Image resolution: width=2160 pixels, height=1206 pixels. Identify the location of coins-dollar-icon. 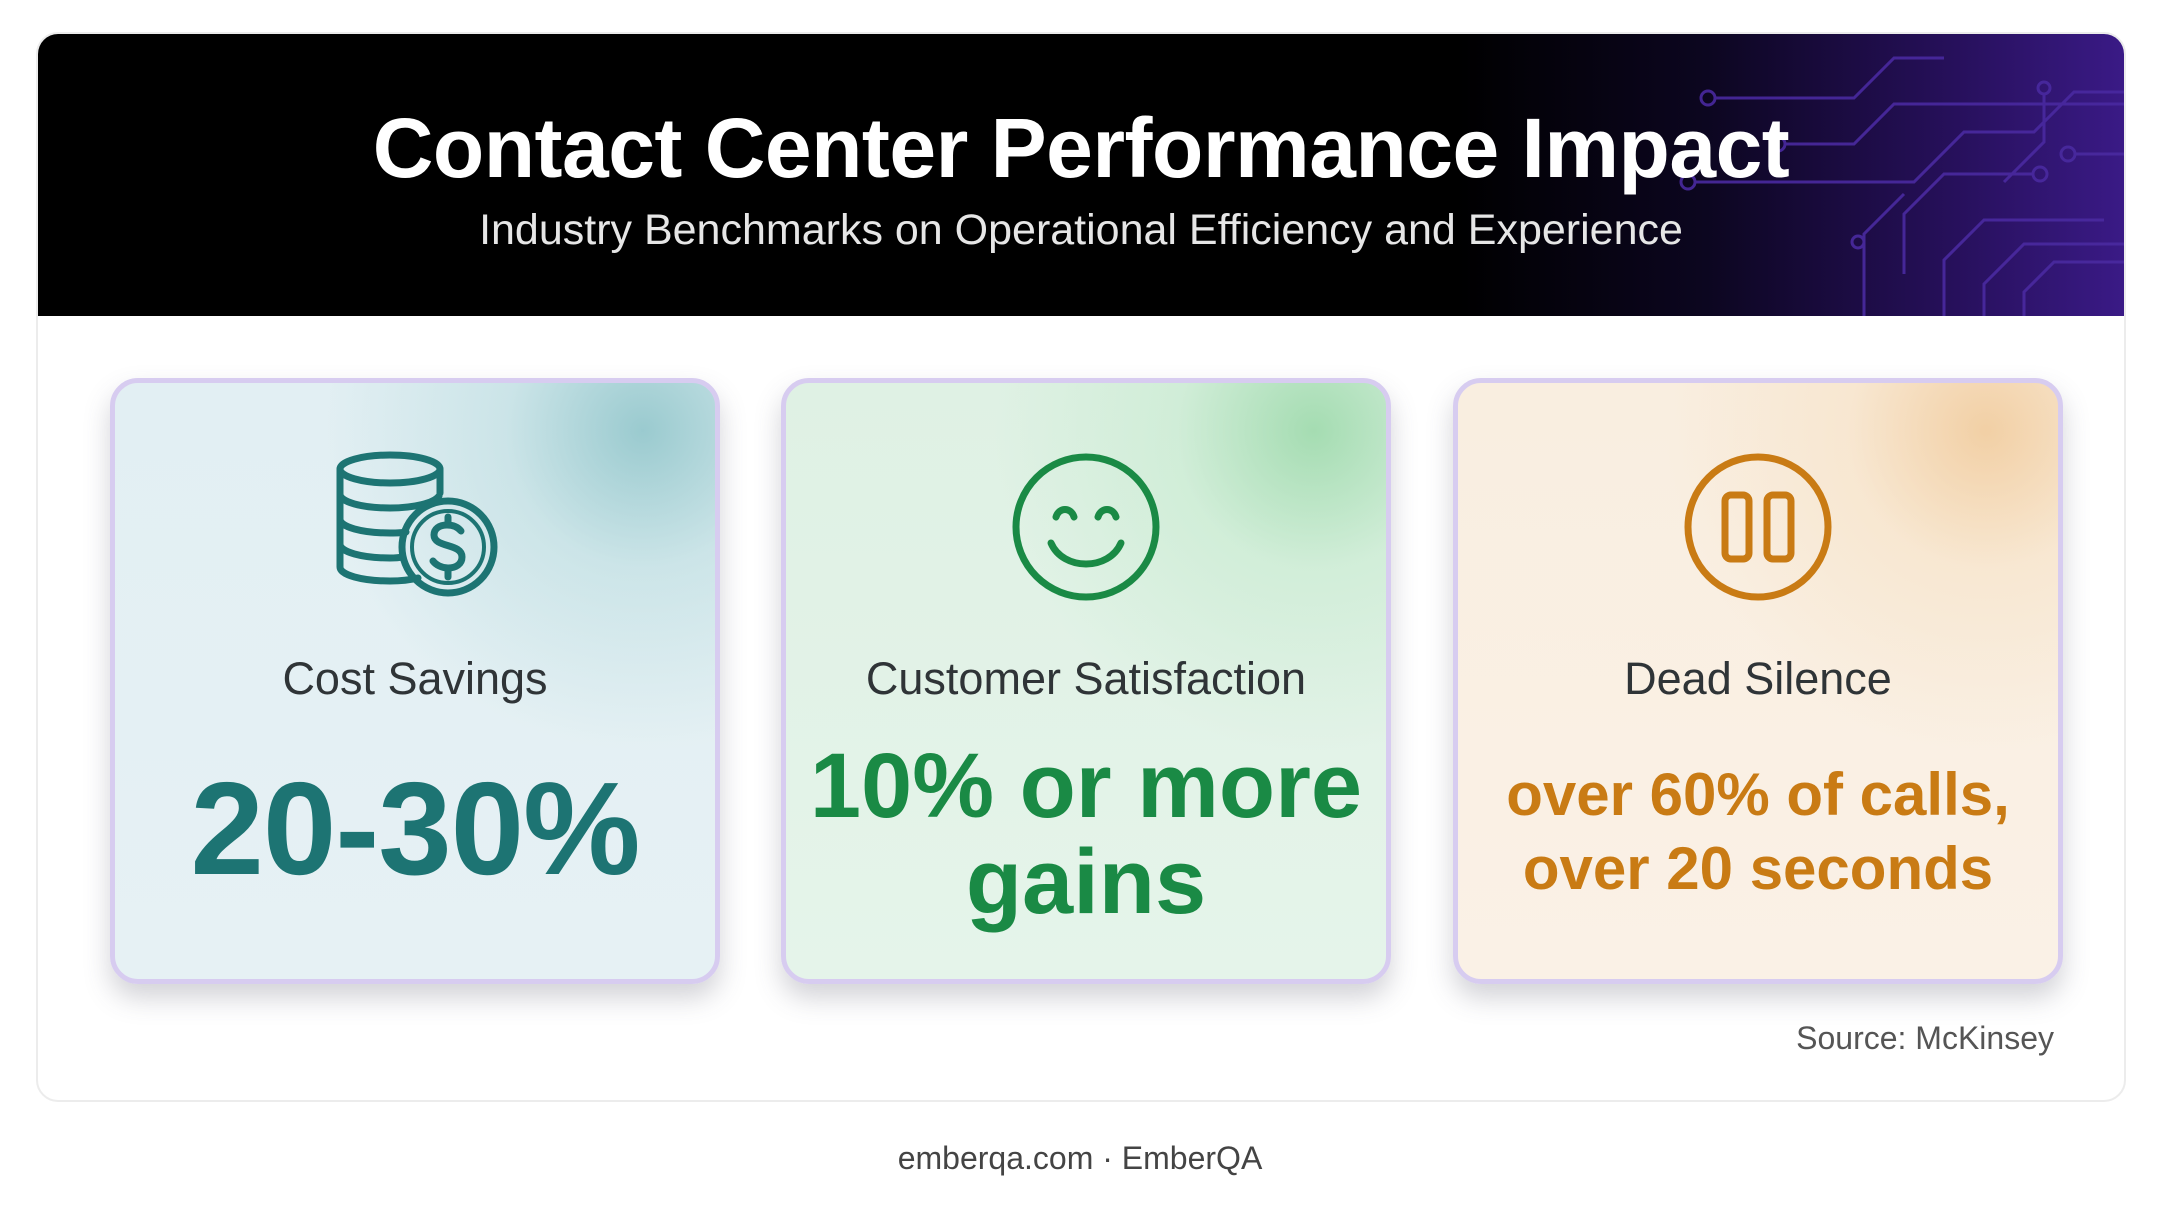
(417, 524).